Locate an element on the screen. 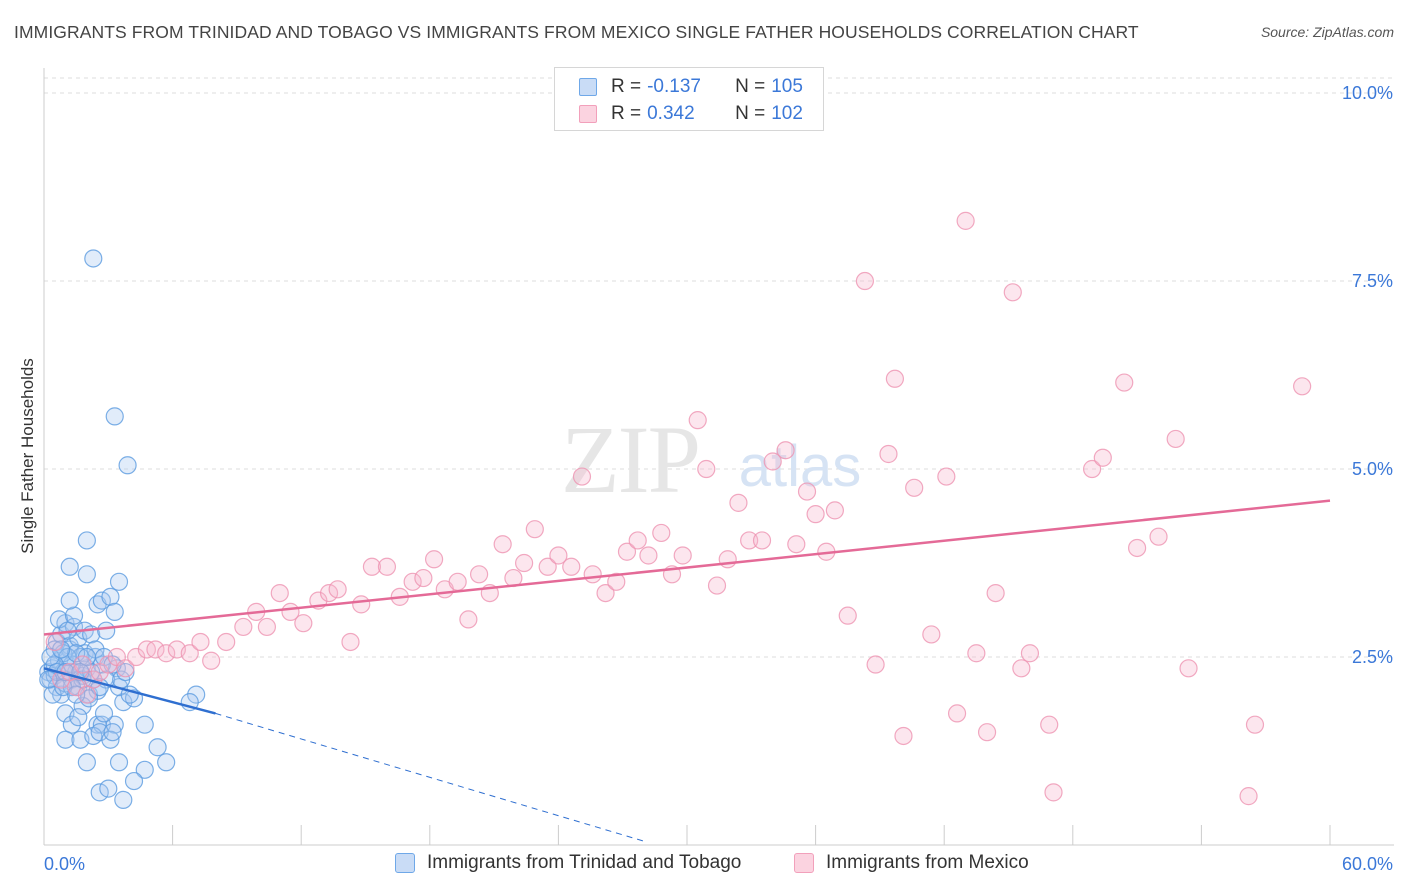 The width and height of the screenshot is (1406, 892). trinidad-trend-line is located at coordinates (129, 691).